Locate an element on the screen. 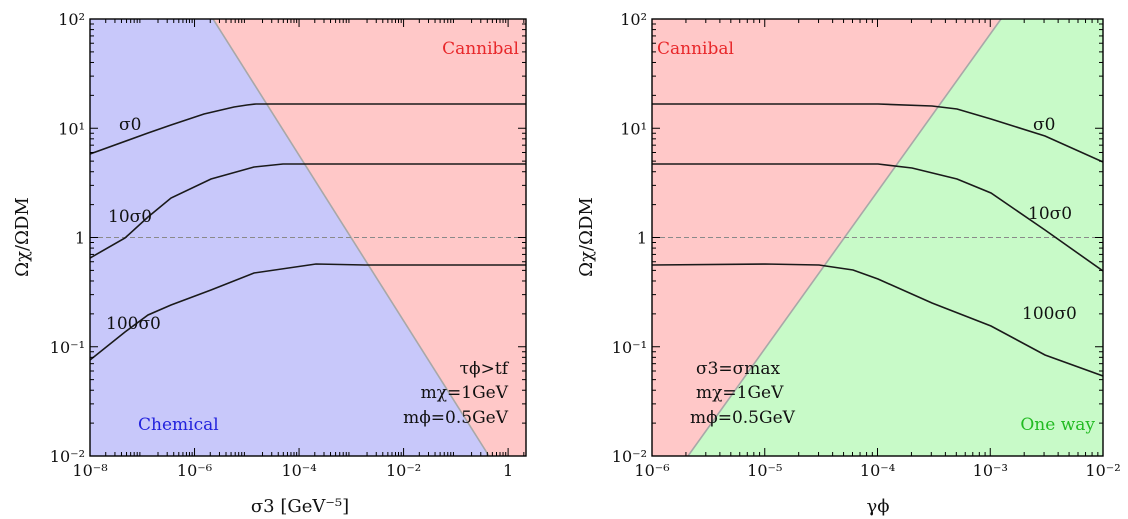  left-series-sigma0-line is located at coordinates (308, 129).